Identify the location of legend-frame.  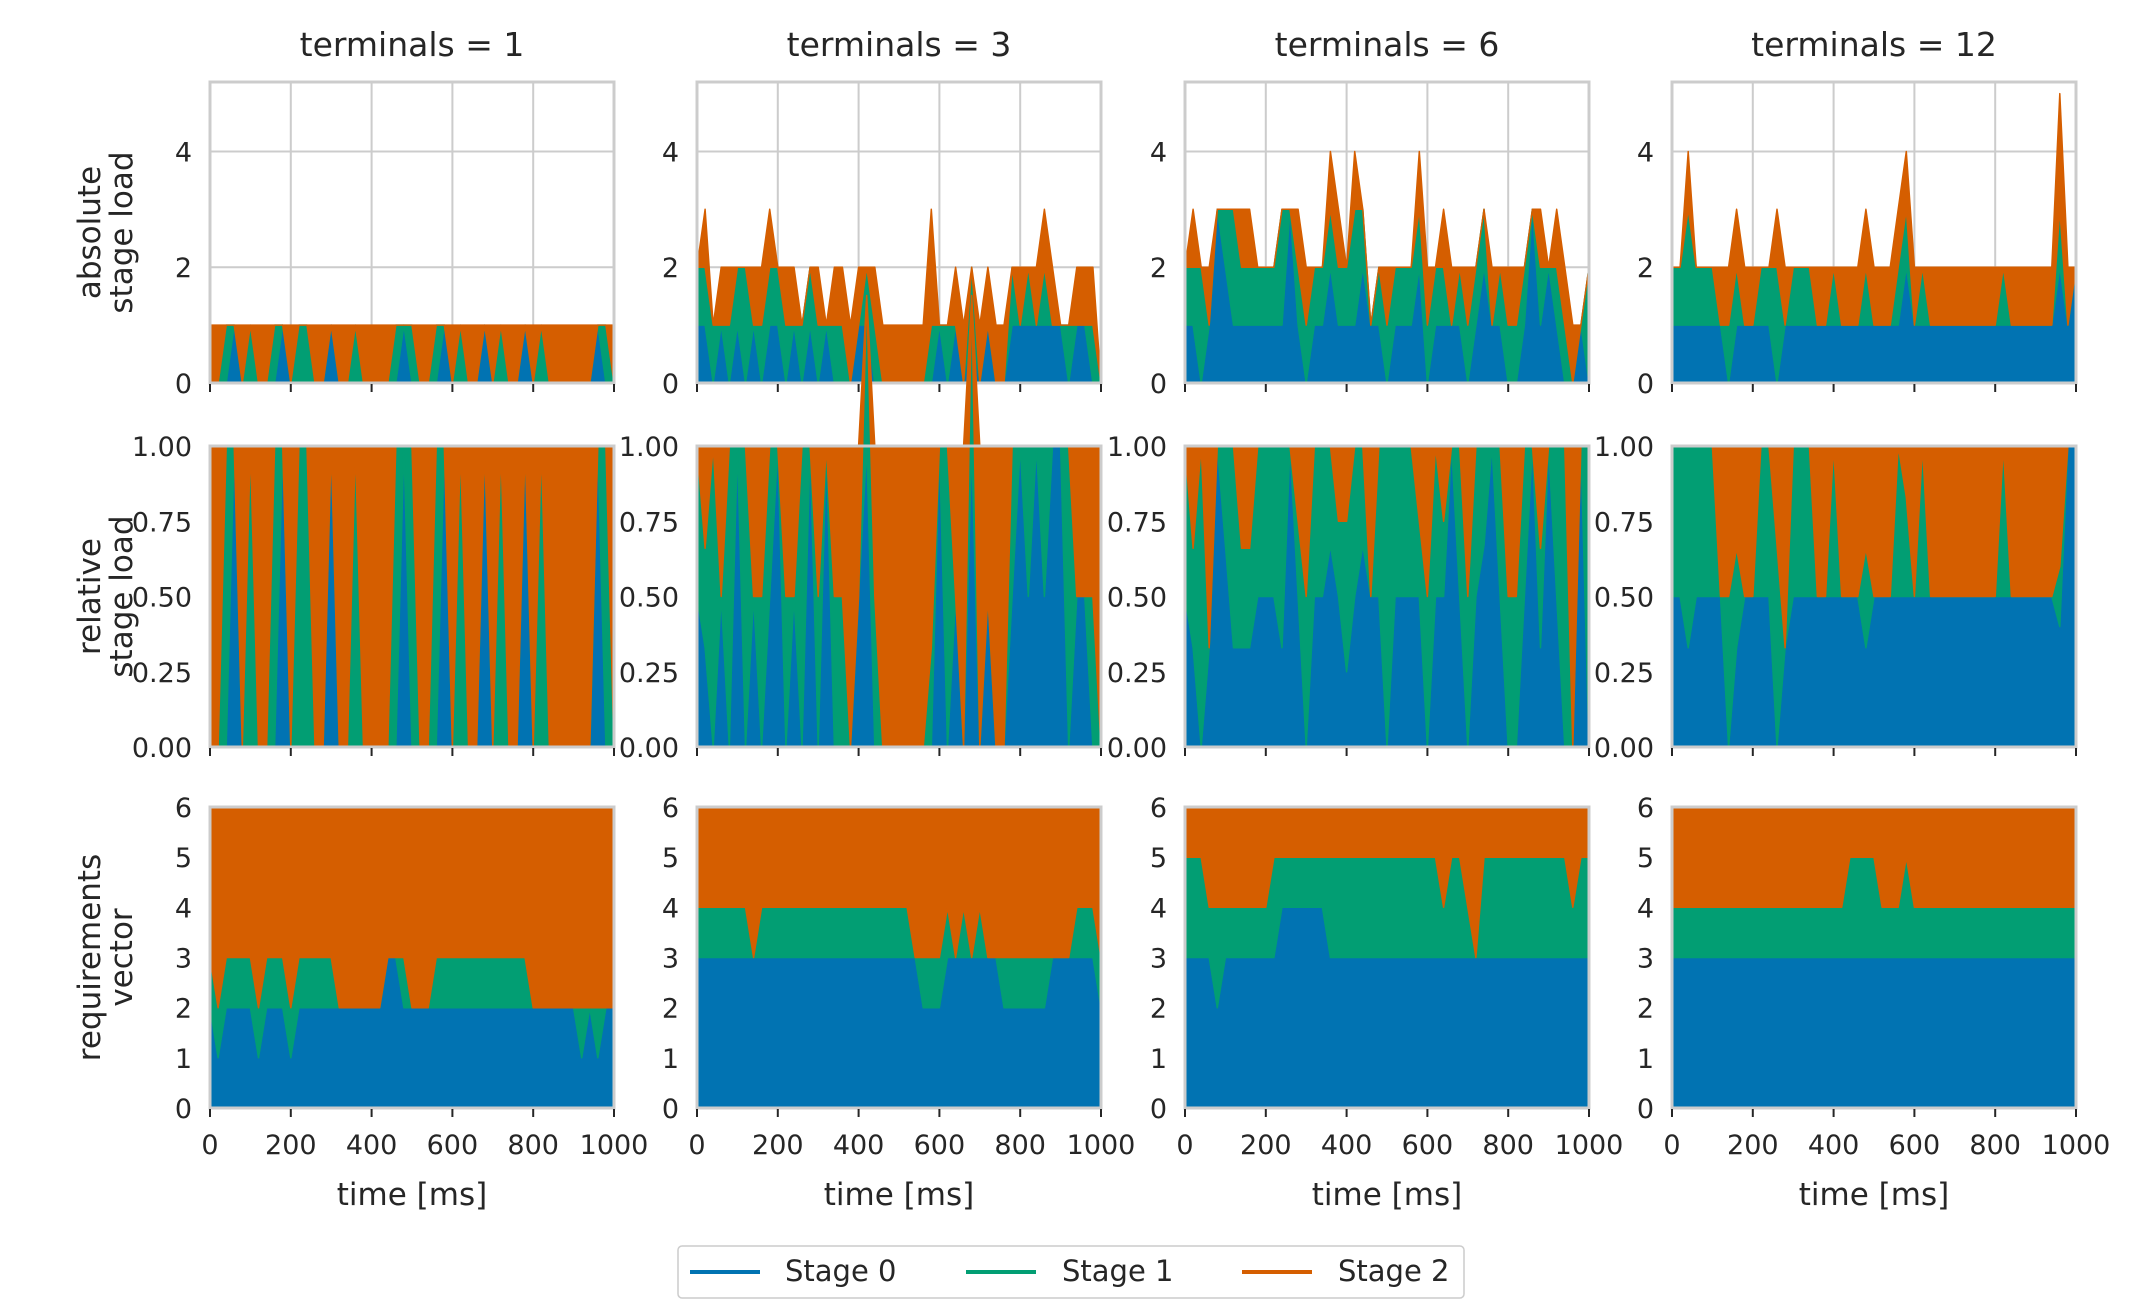
(1071, 1272).